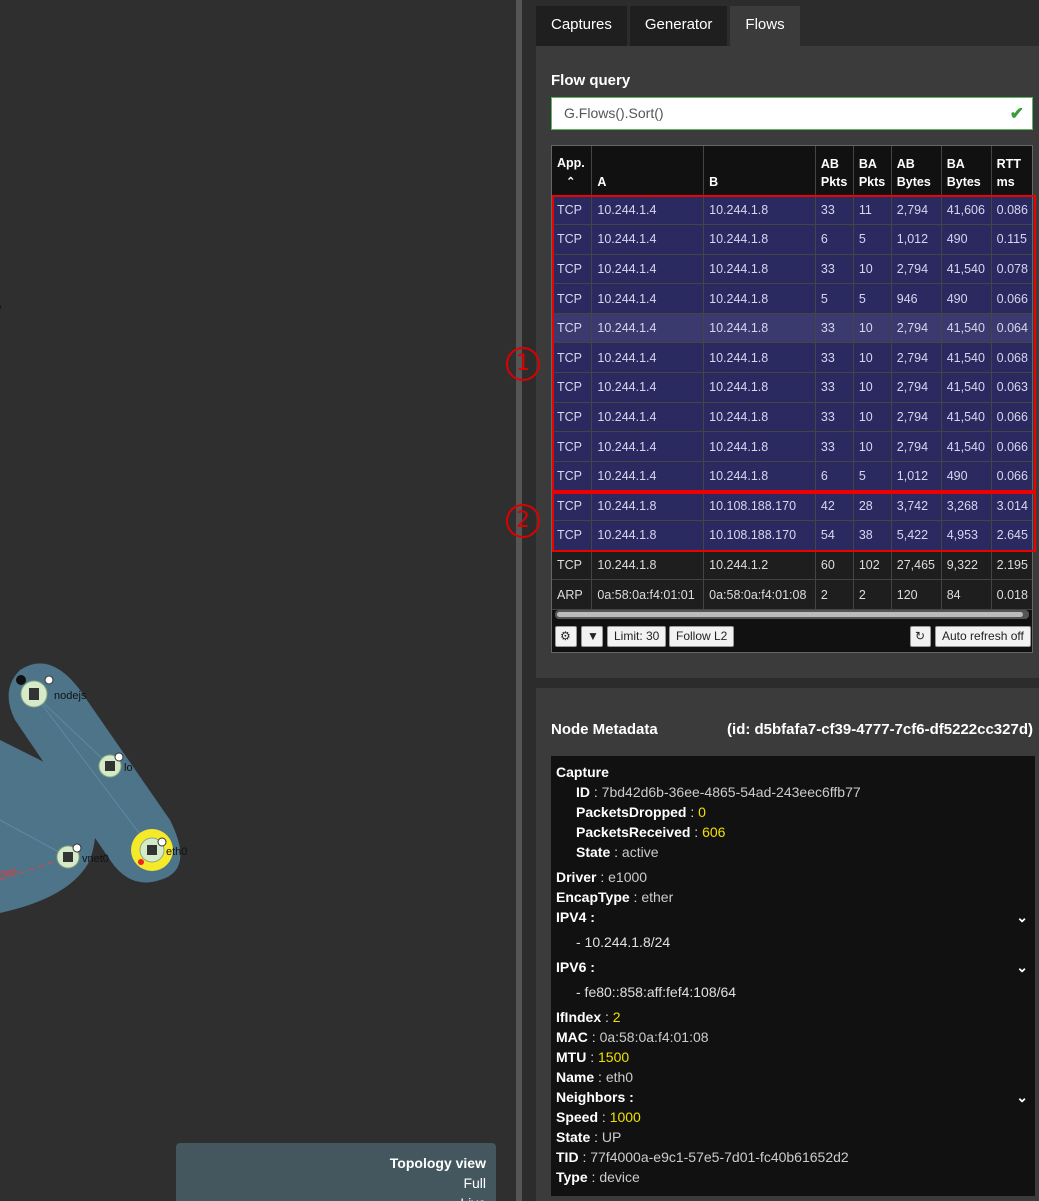  I want to click on col-ba-pkts: BA Pkts, so click(872, 170).